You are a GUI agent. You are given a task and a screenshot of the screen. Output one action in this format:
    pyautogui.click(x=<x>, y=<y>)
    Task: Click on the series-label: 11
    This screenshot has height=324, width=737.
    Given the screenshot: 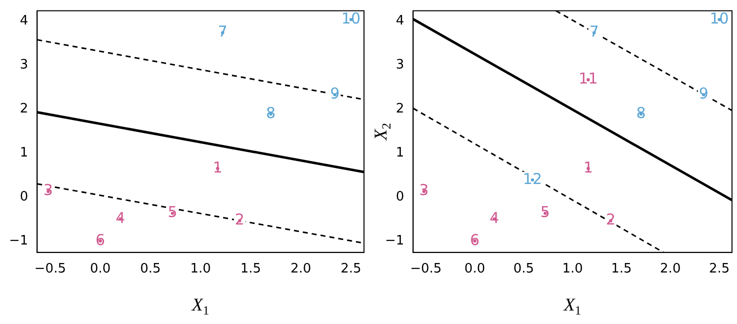 What is the action you would take?
    pyautogui.click(x=588, y=79)
    